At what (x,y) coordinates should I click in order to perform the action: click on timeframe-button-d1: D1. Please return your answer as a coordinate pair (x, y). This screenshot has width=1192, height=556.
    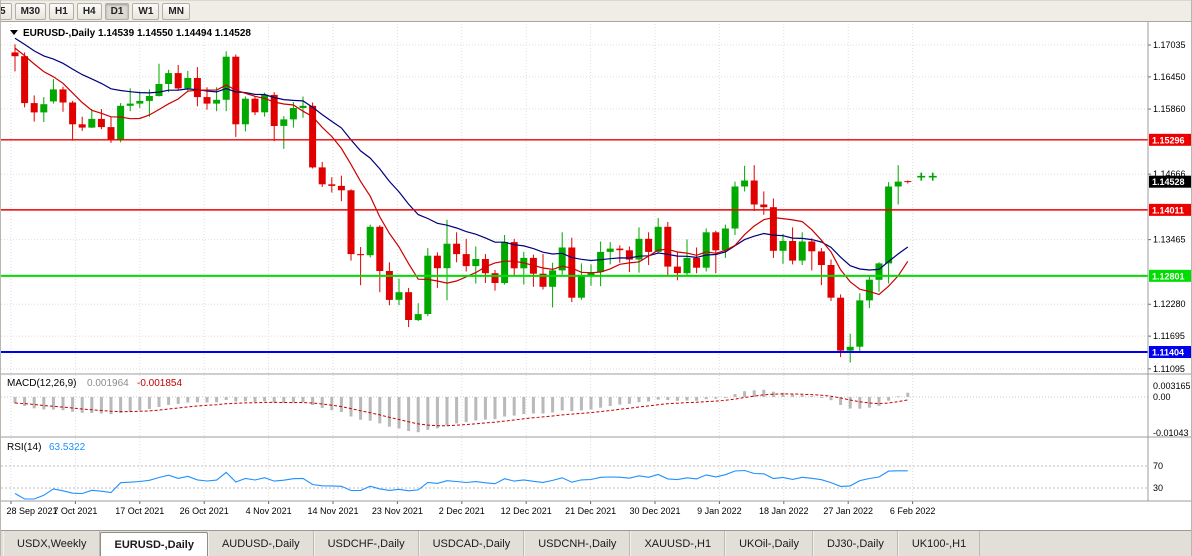
    Looking at the image, I should click on (117, 11).